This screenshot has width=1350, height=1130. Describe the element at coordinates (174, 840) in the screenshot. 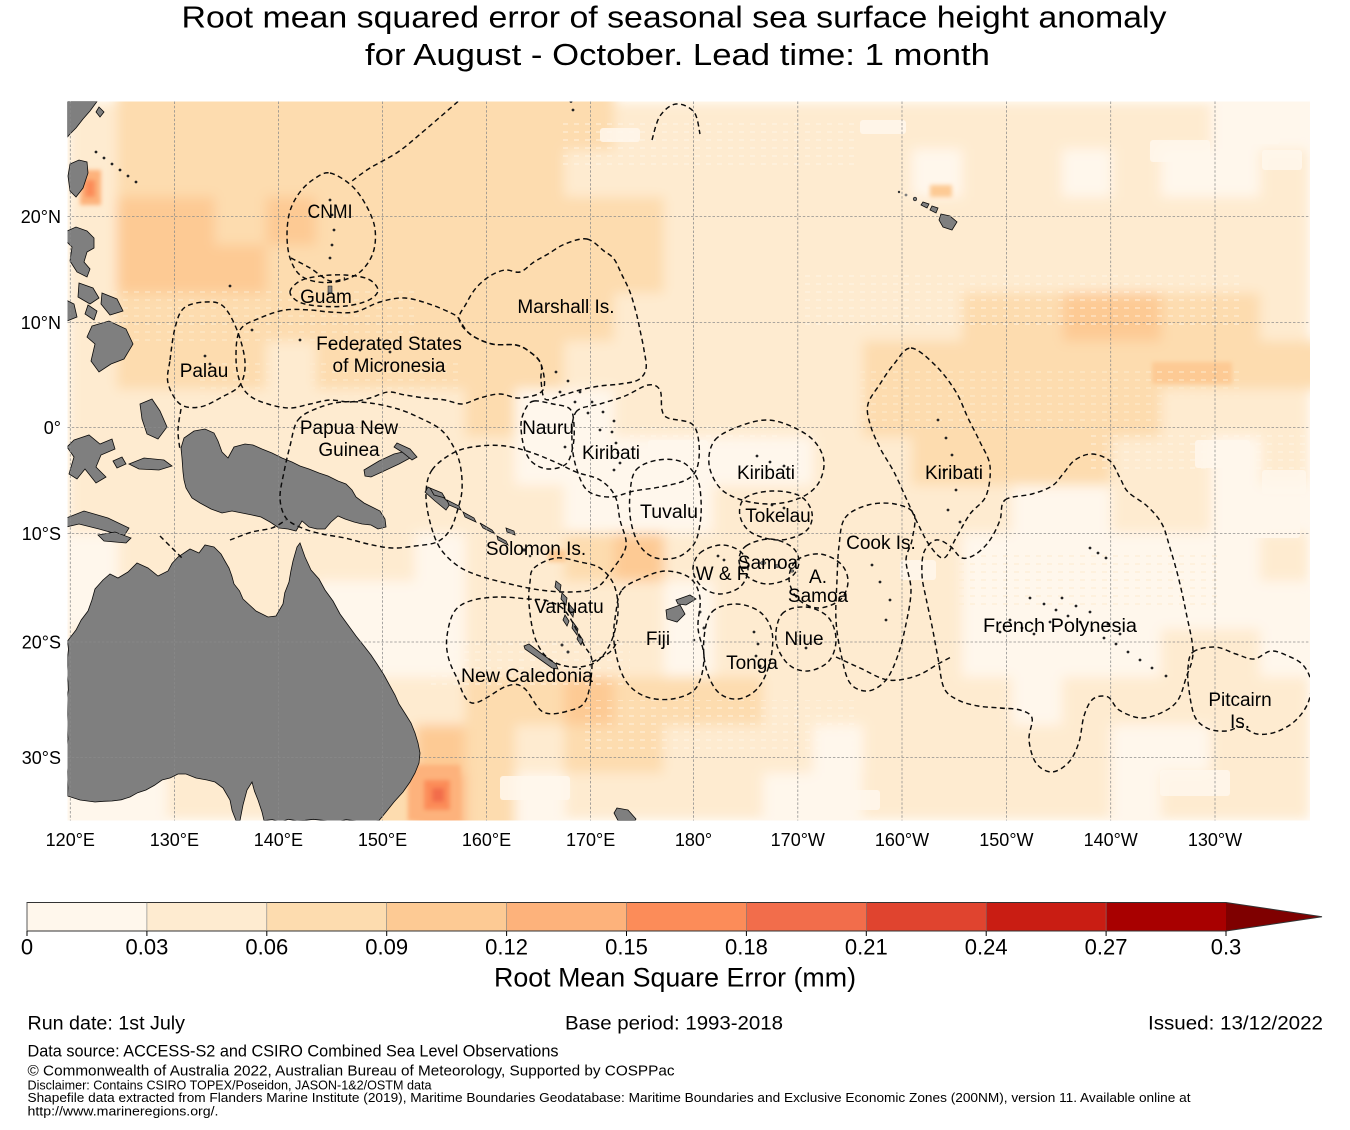

I see `svg-text: 130°E` at that location.